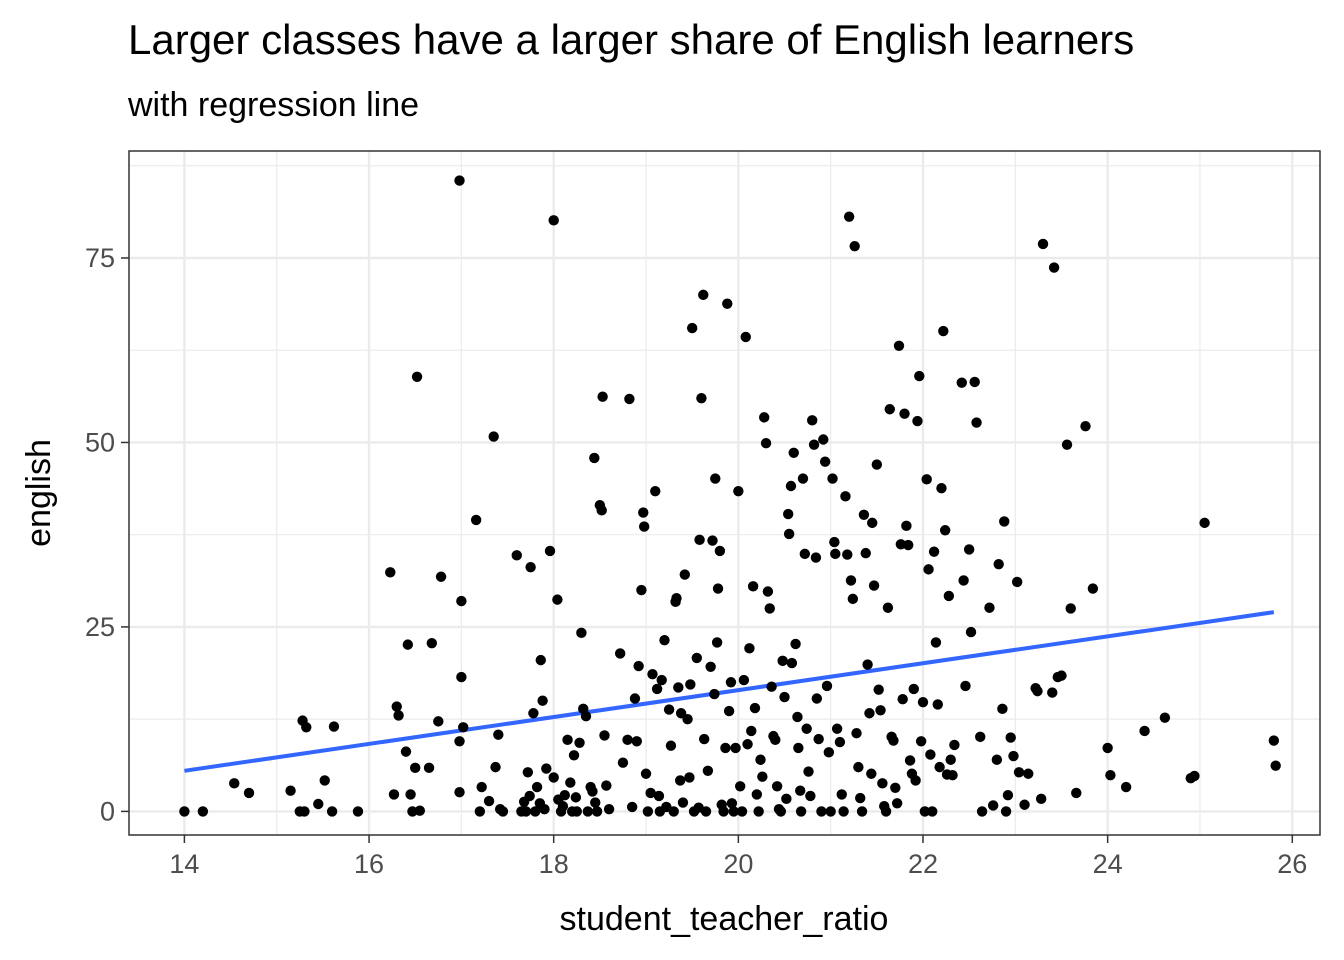 The width and height of the screenshot is (1344, 960). What do you see at coordinates (274, 105) in the screenshot?
I see `chart-subtitle: with regression line` at bounding box center [274, 105].